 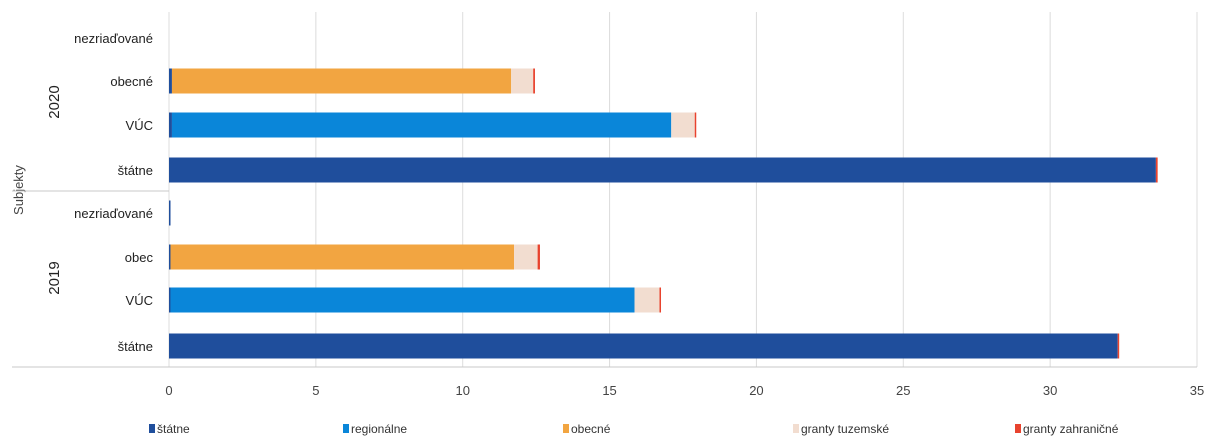 What do you see at coordinates (1050, 390) in the screenshot?
I see `x-tick-label: 30` at bounding box center [1050, 390].